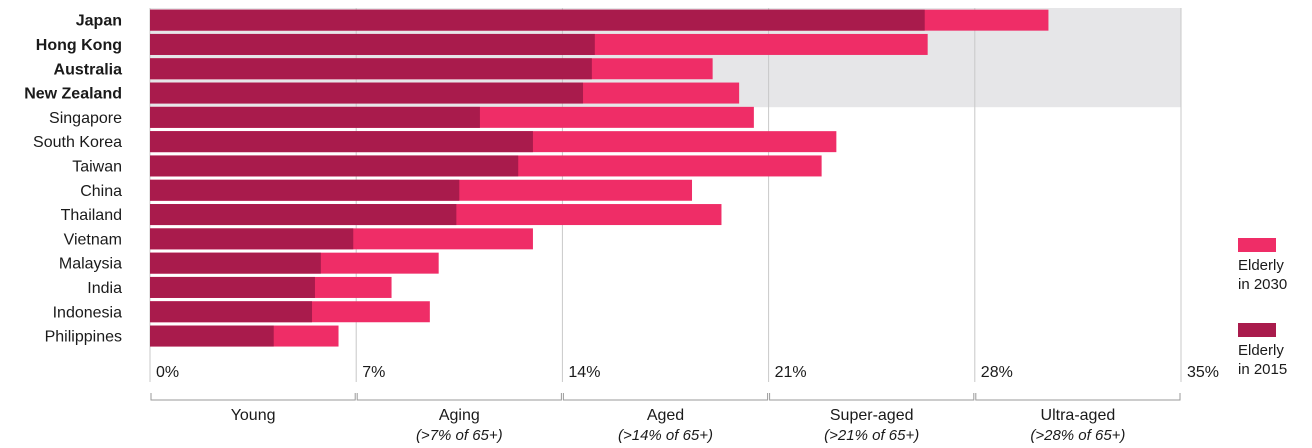  What do you see at coordinates (101, 191) in the screenshot?
I see `category-label-china: China` at bounding box center [101, 191].